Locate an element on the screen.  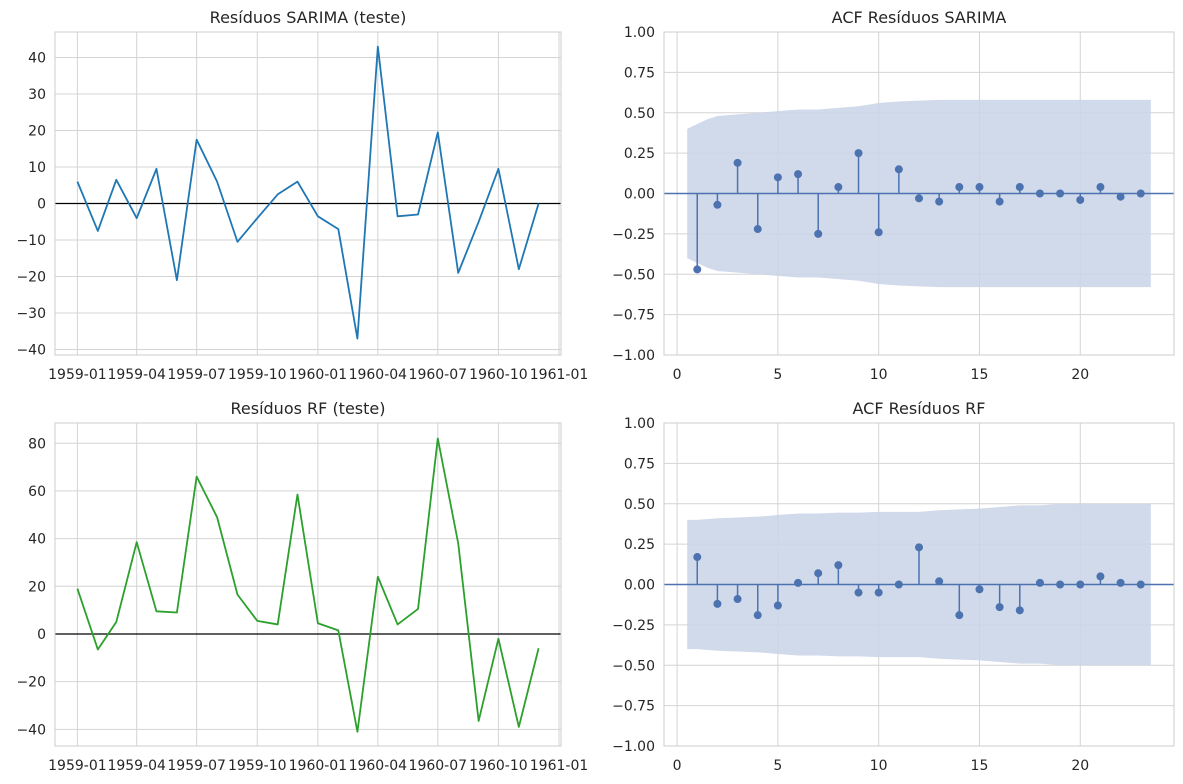
y-tick-label: 80 is located at coordinates (37, 444).